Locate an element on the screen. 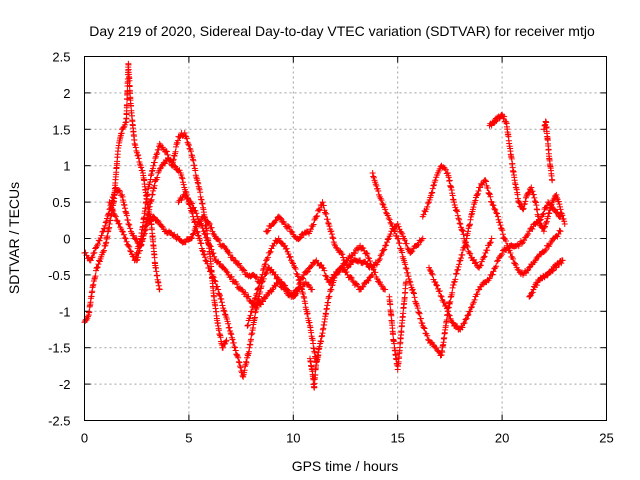  y-tick-label: 1 is located at coordinates (66, 166).